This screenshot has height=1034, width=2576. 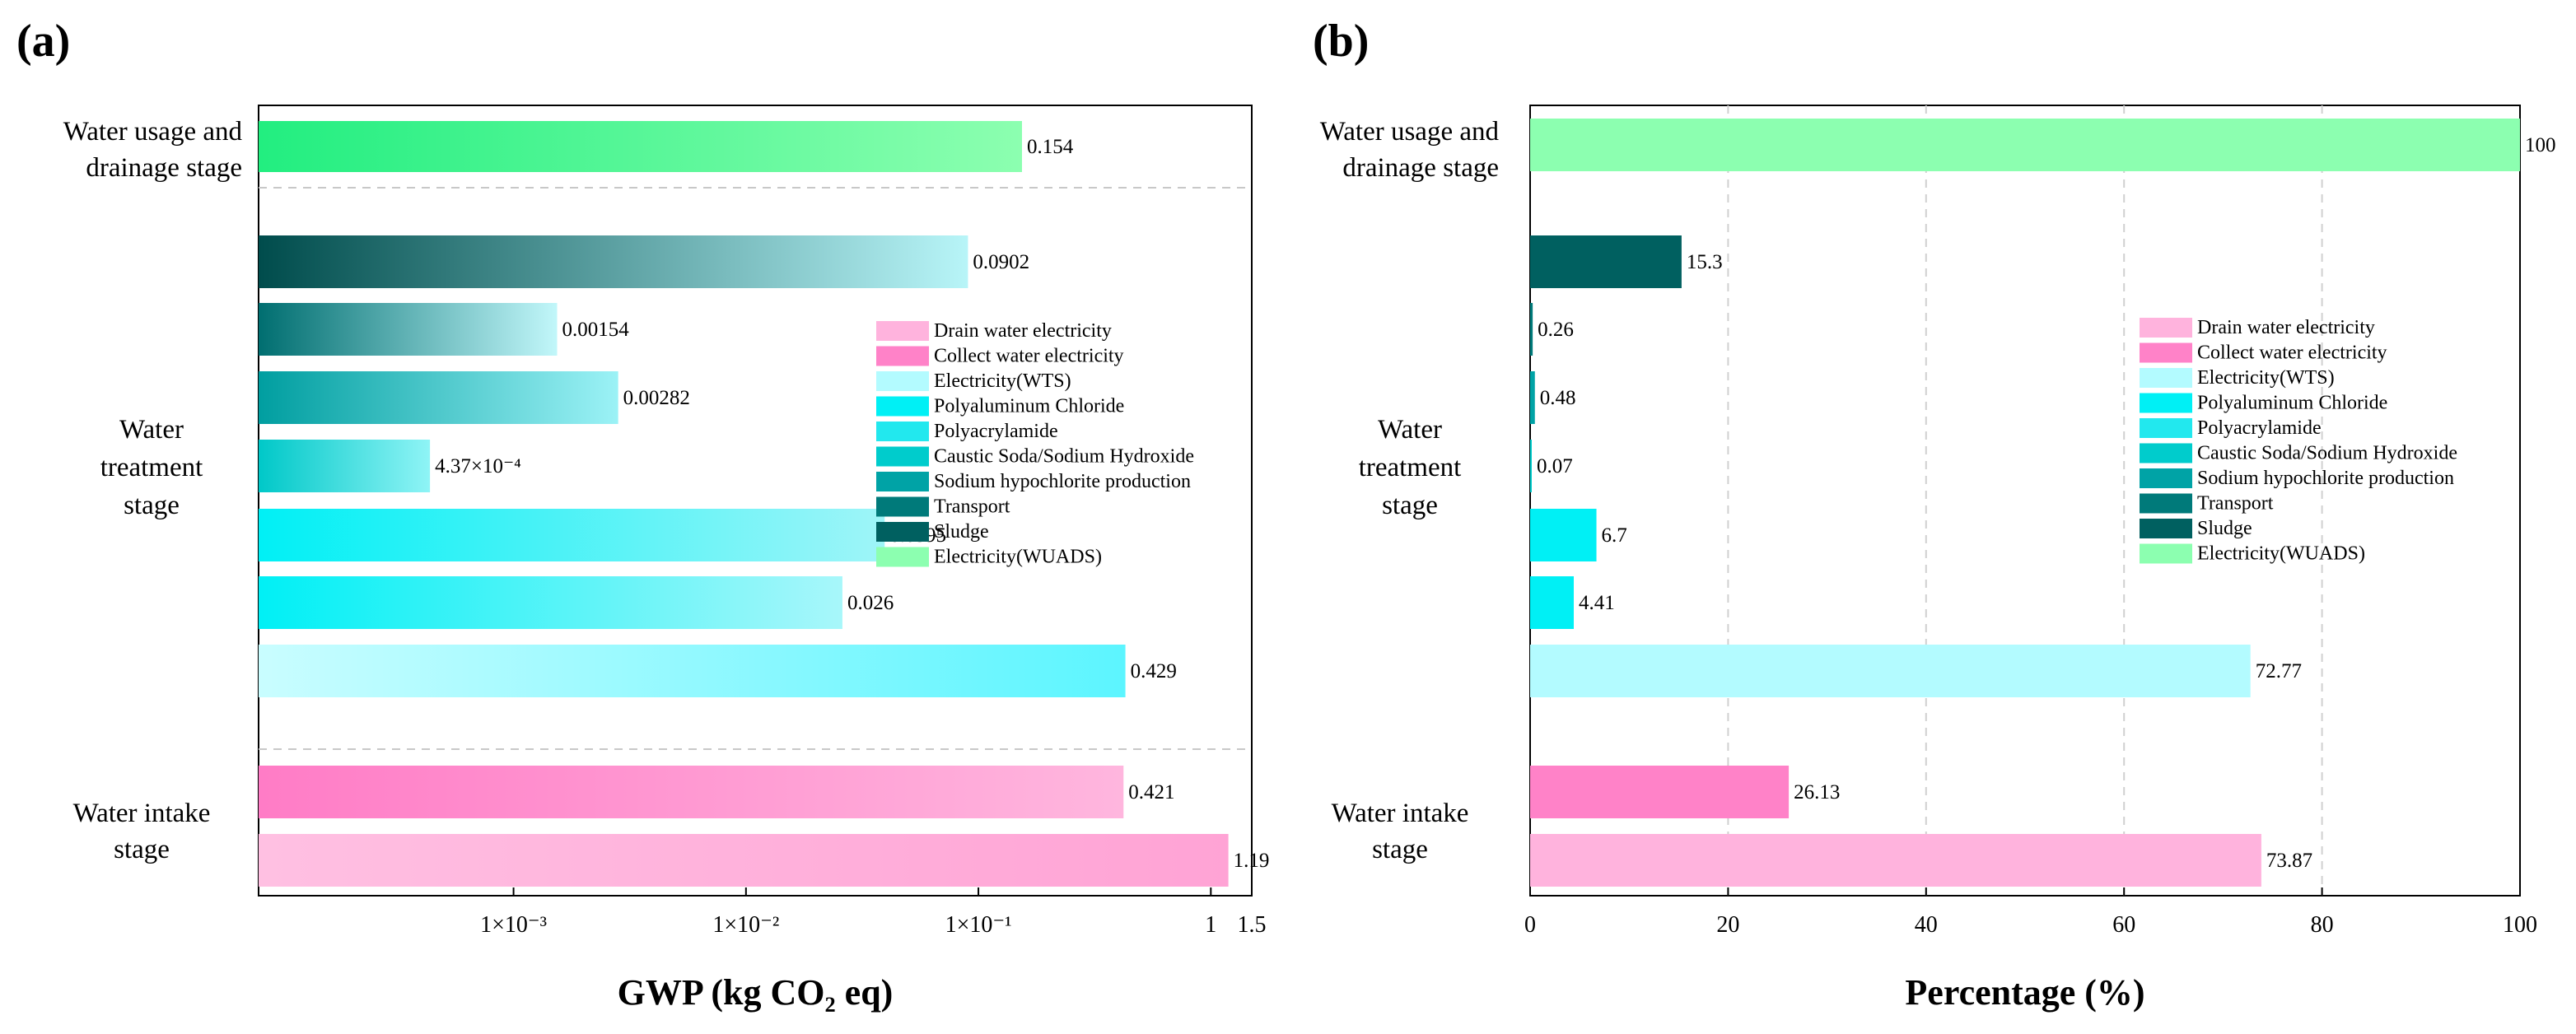 What do you see at coordinates (2224, 528) in the screenshot?
I see `legend-b-label-sludge: Sludge` at bounding box center [2224, 528].